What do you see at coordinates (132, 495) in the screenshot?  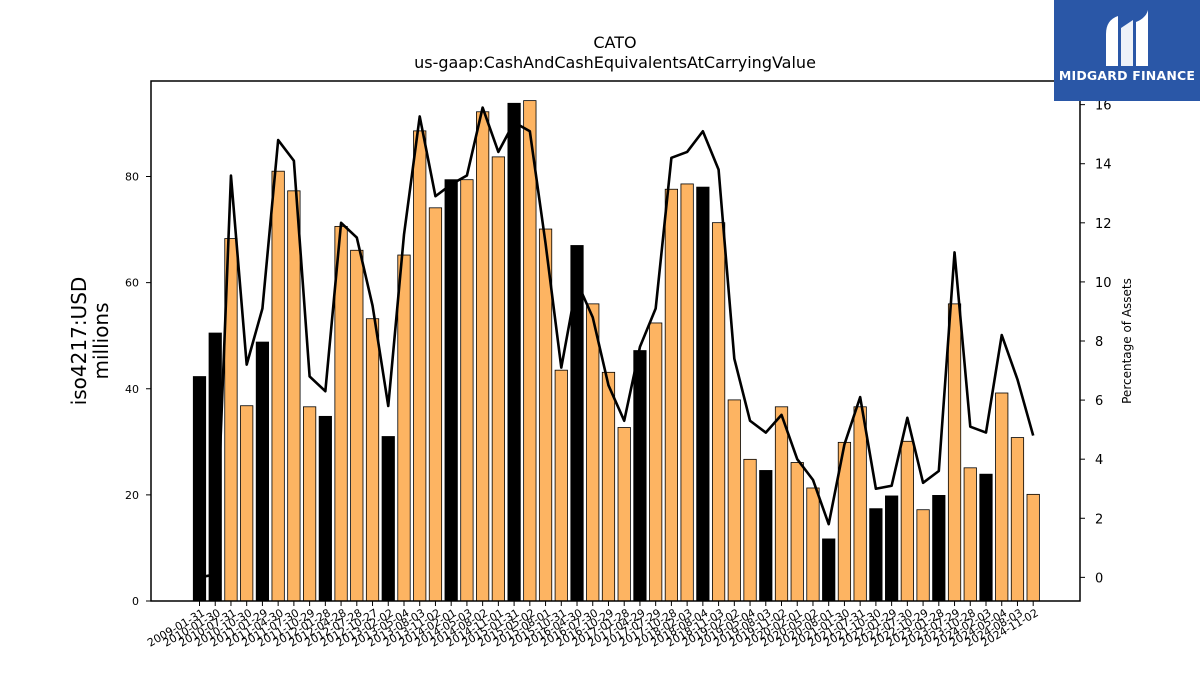 I see `y-tick-label: 20` at bounding box center [132, 495].